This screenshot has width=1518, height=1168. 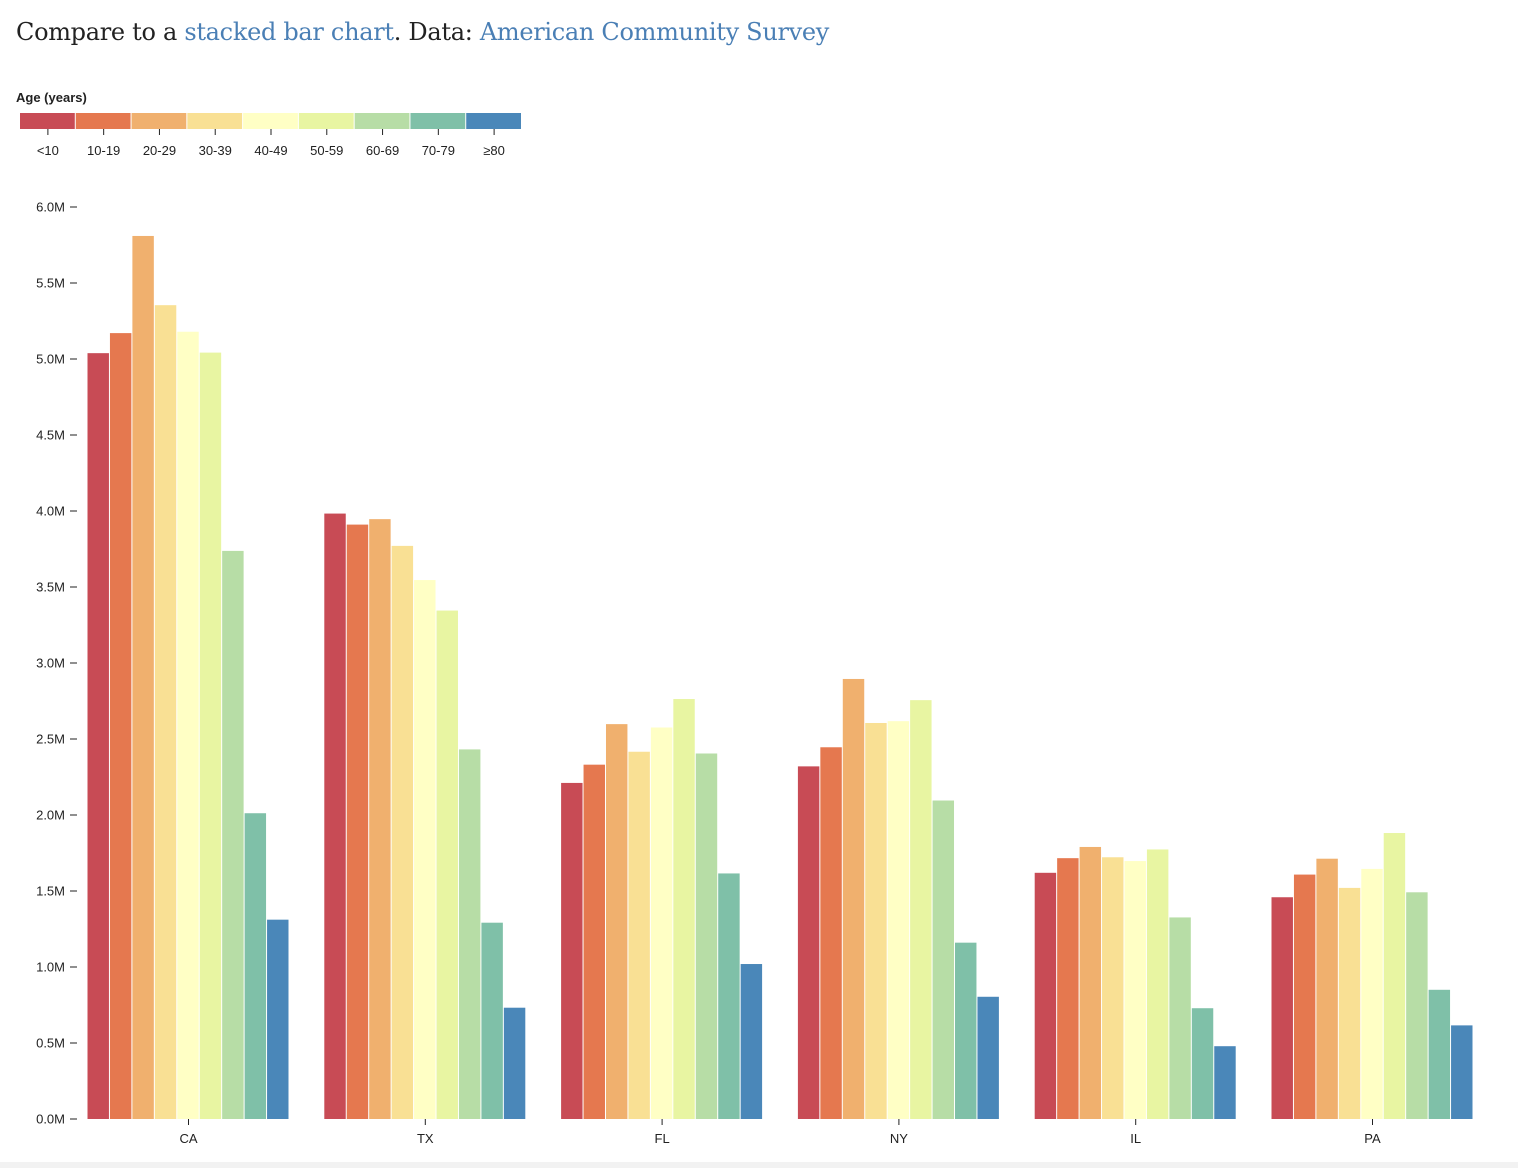 I want to click on legend-label: 30-39, so click(x=215, y=150).